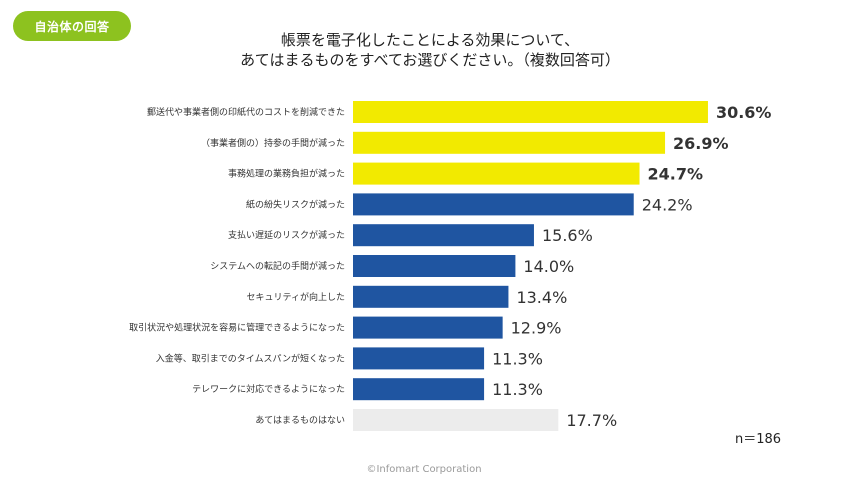 The width and height of the screenshot is (848, 491). Describe the element at coordinates (758, 439) in the screenshot. I see `sample-size-label: n＝186` at that location.